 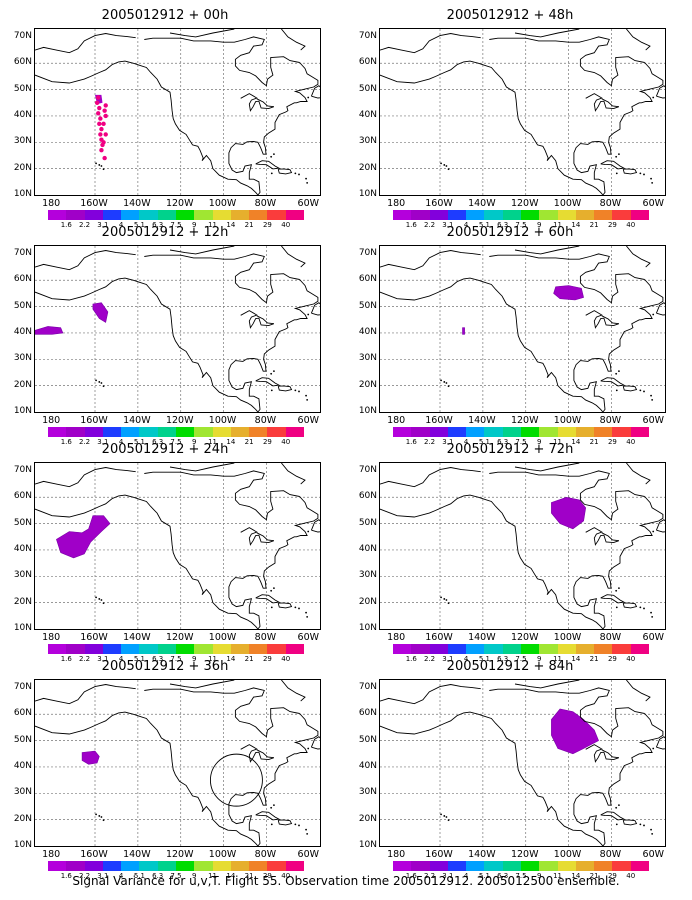 What do you see at coordinates (448, 225) in the screenshot?
I see `colorbar-label: 3.1` at bounding box center [448, 225].